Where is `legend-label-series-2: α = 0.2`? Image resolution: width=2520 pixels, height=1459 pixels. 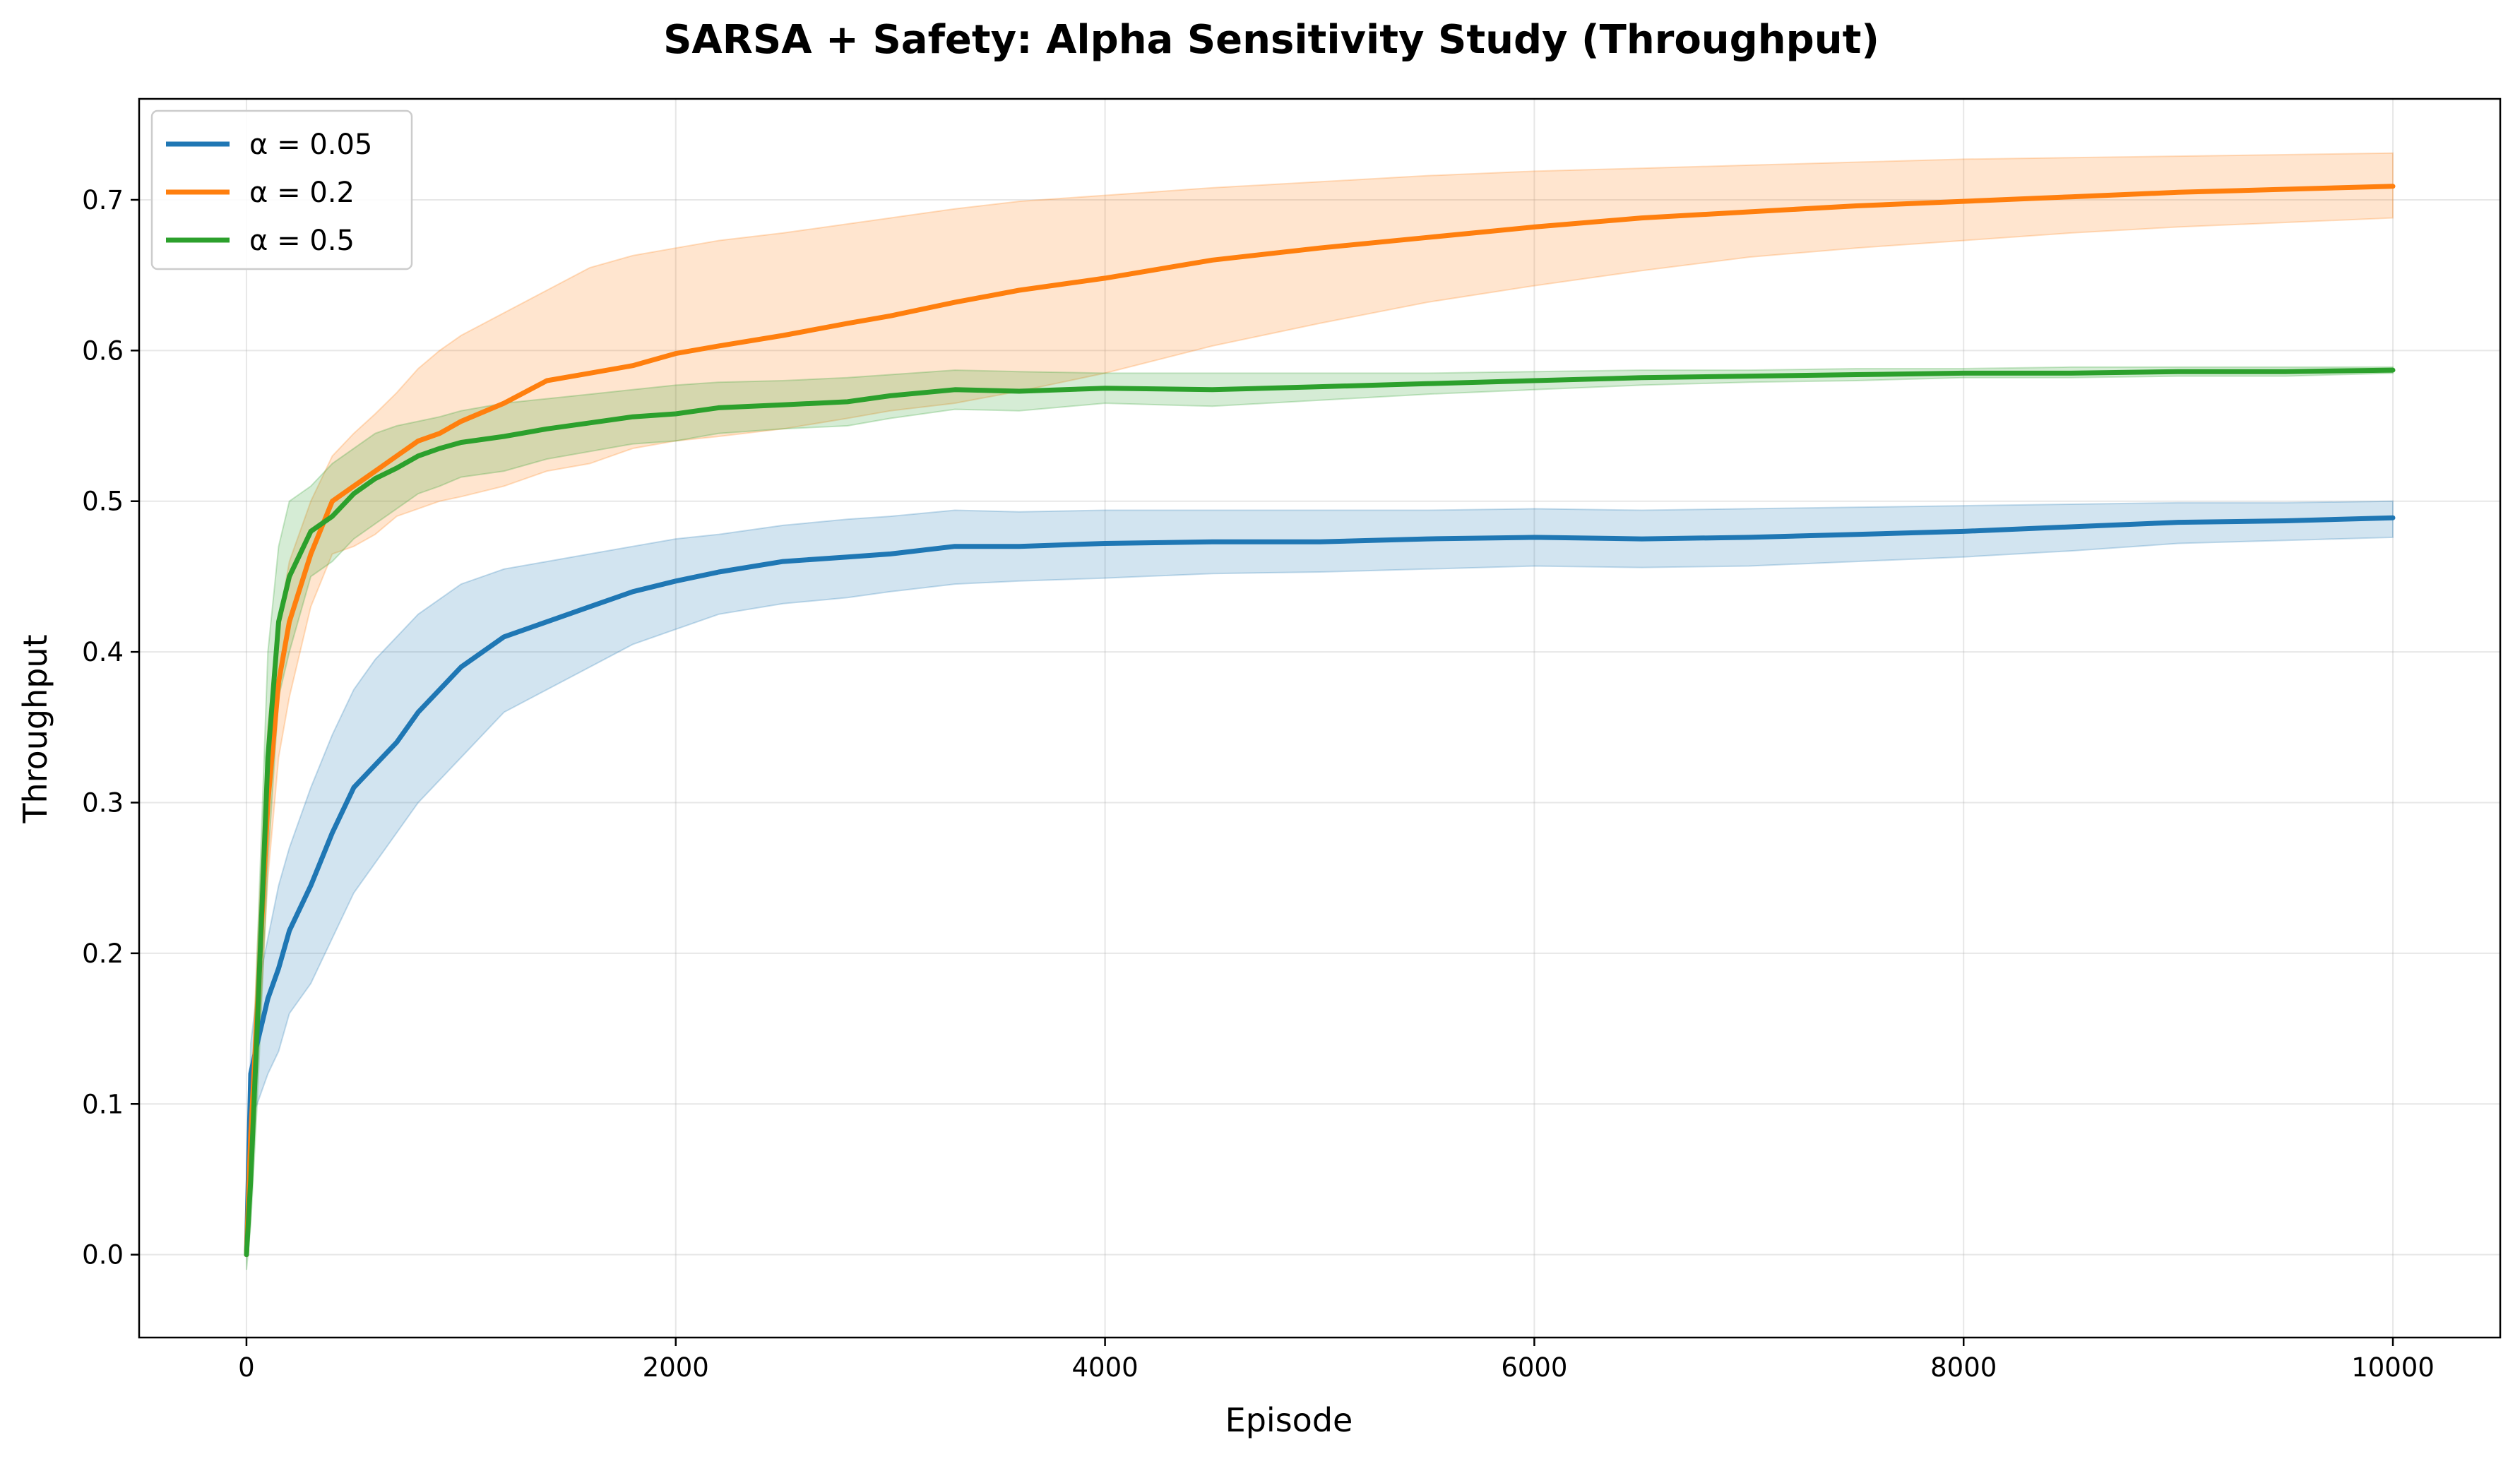 legend-label-series-2: α = 0.2 is located at coordinates (302, 193).